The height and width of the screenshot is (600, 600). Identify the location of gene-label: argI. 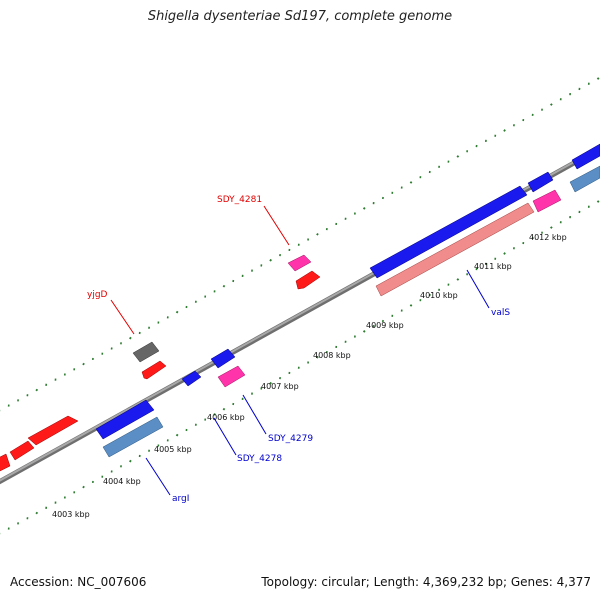
(180, 499).